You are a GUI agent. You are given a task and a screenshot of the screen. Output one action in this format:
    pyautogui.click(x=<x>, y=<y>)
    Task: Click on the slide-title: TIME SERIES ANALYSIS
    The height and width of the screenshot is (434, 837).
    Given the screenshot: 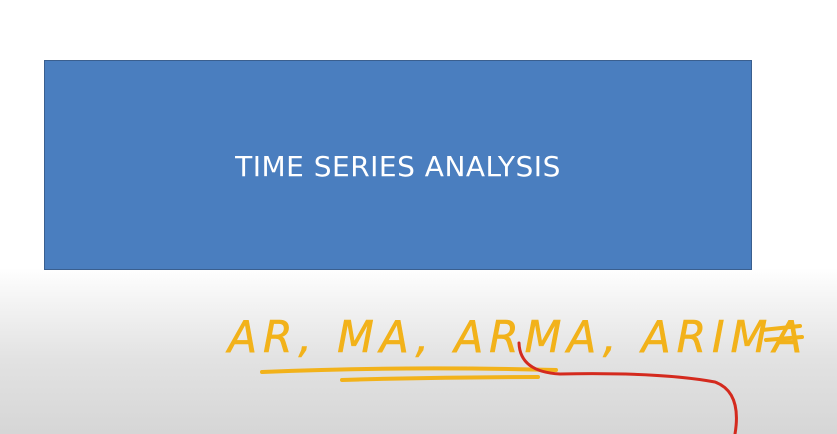 What is the action you would take?
    pyautogui.click(x=398, y=166)
    